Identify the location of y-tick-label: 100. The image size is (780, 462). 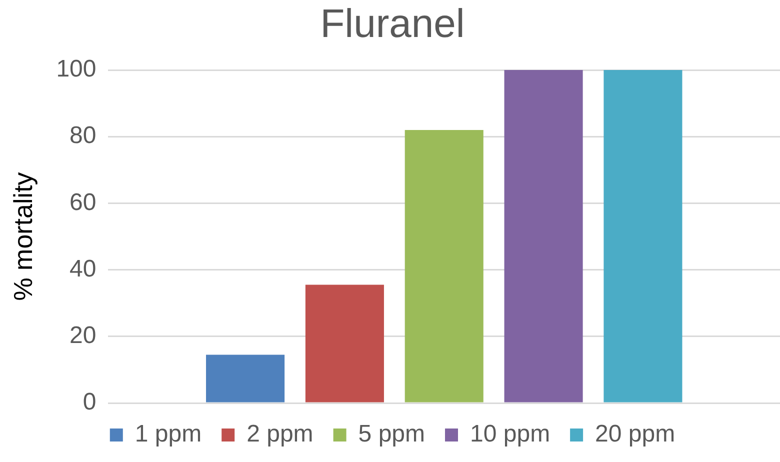
(76, 69).